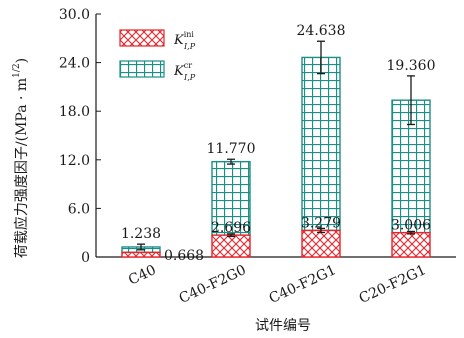 This screenshot has height=338, width=464. What do you see at coordinates (74, 15) in the screenshot?
I see `y-tick-label: 30.0` at bounding box center [74, 15].